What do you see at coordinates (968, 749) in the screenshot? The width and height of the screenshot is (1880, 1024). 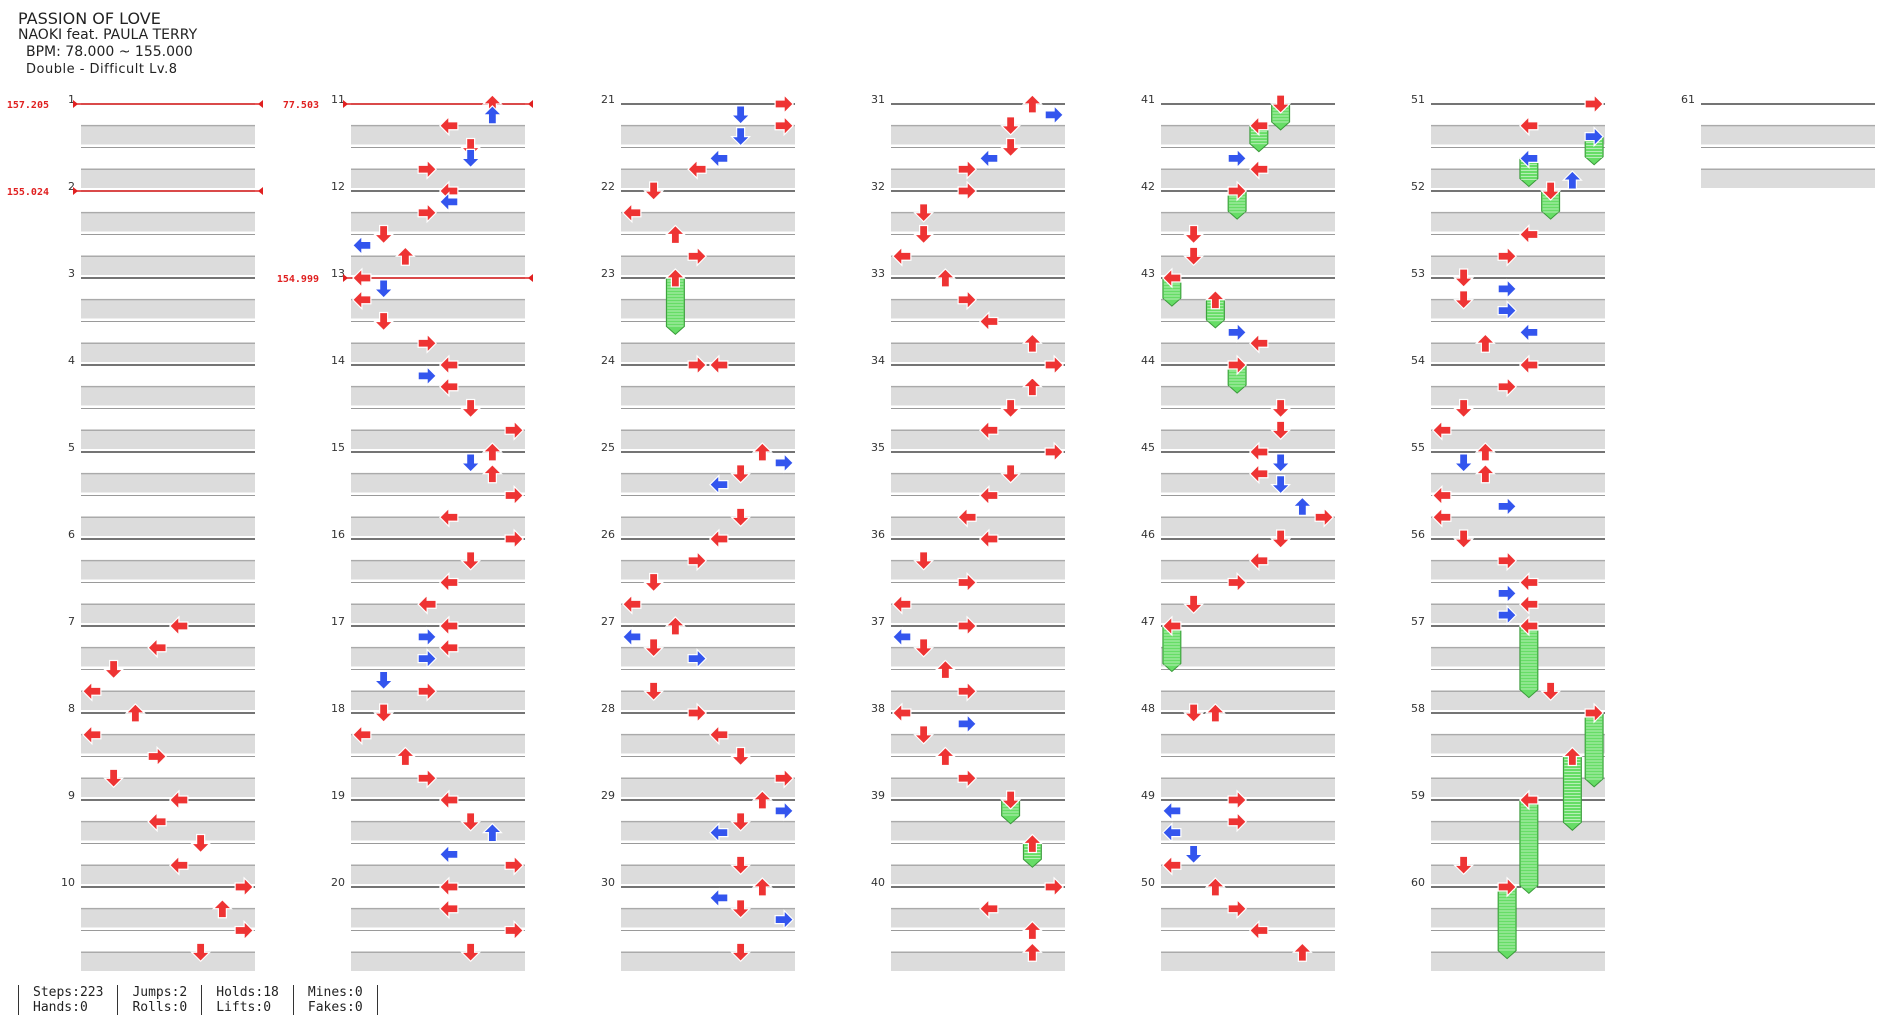 I see `measure-block: 38` at bounding box center [968, 749].